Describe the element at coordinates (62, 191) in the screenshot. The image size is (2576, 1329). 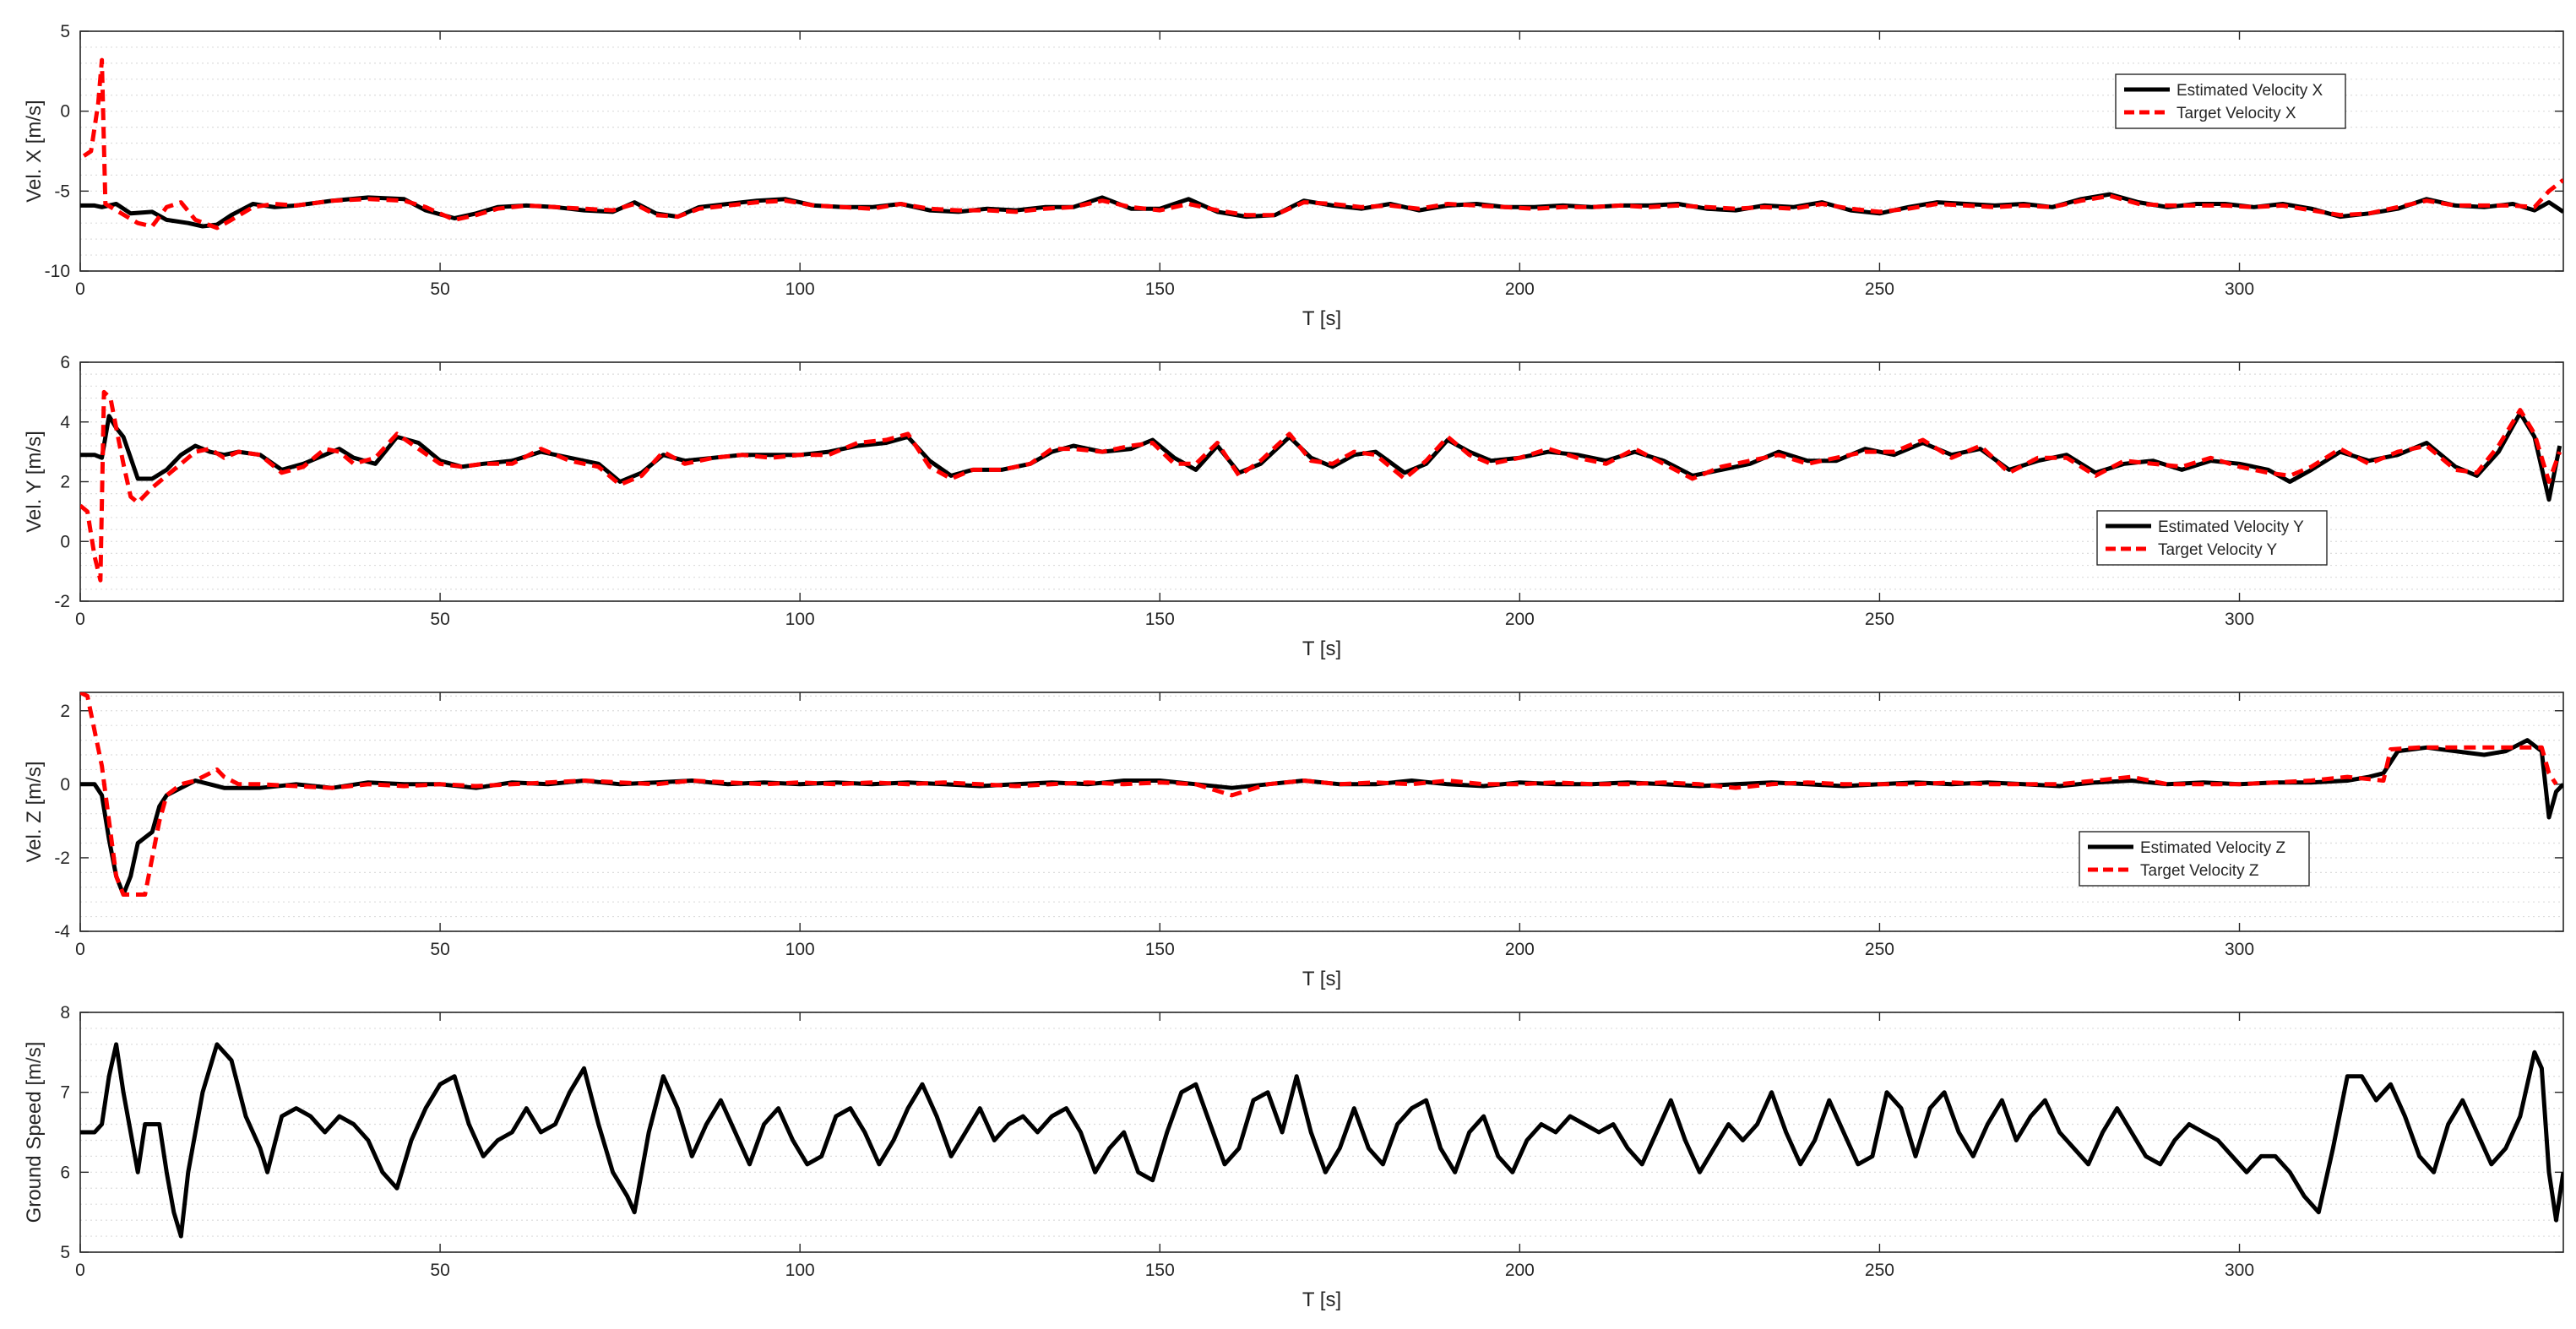
I see `y-tick-label: -5` at that location.